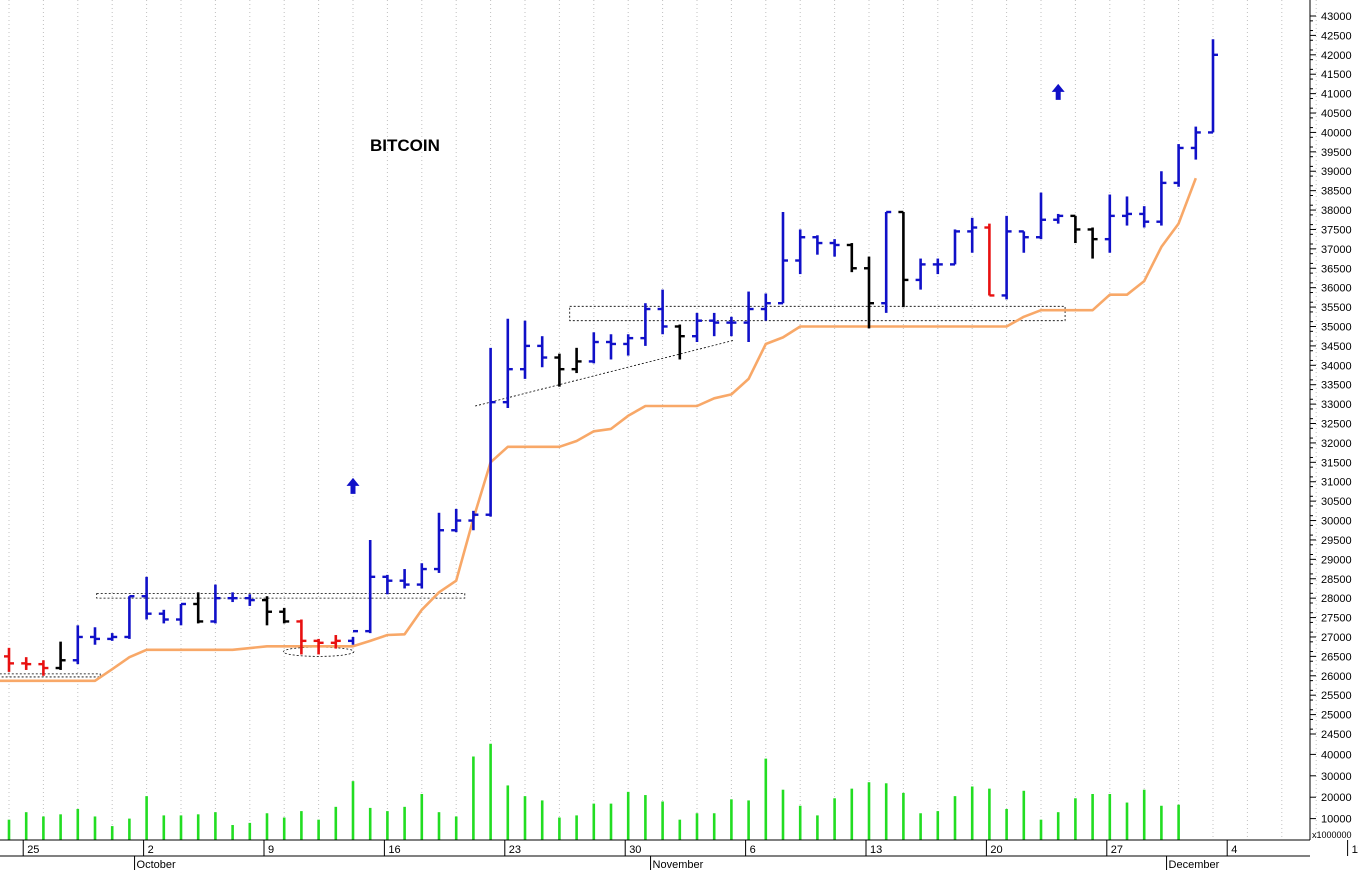  Describe the element at coordinates (1336, 502) in the screenshot. I see `price-tick-label: 30500` at that location.